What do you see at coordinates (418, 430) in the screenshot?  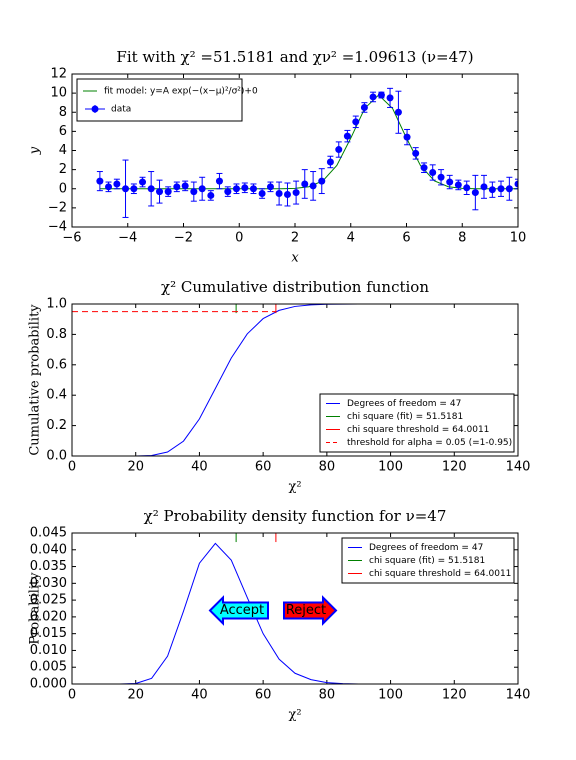 I see `legend-label: chi square threshold = 64.0011` at bounding box center [418, 430].